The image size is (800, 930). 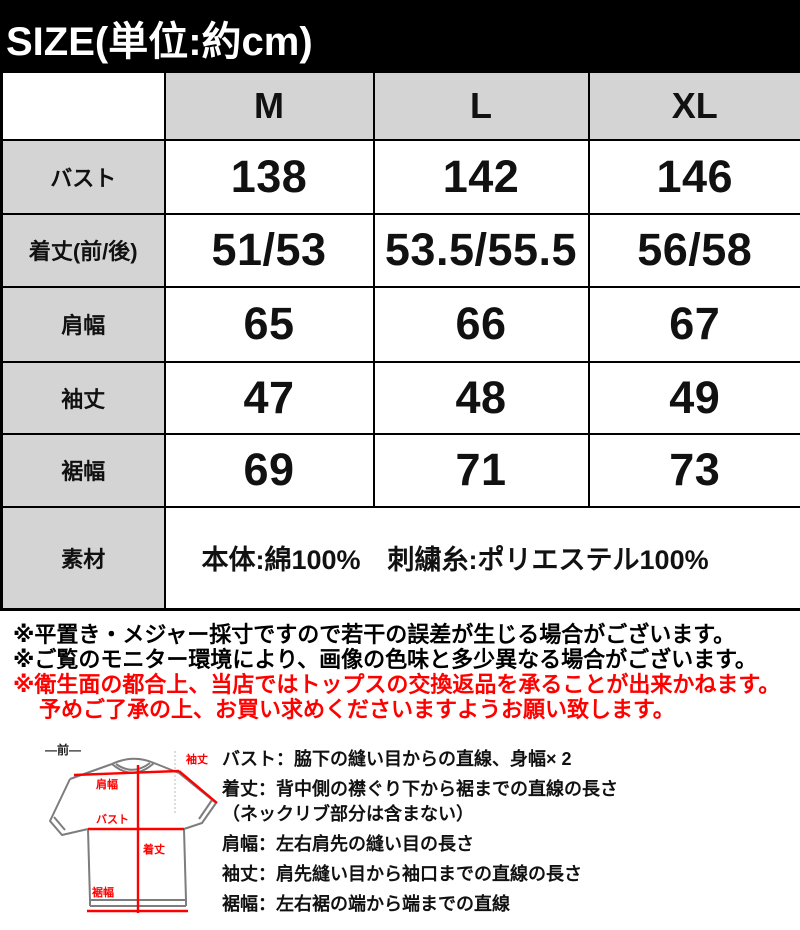 I want to click on length-xl: 56/58, so click(x=693, y=250).